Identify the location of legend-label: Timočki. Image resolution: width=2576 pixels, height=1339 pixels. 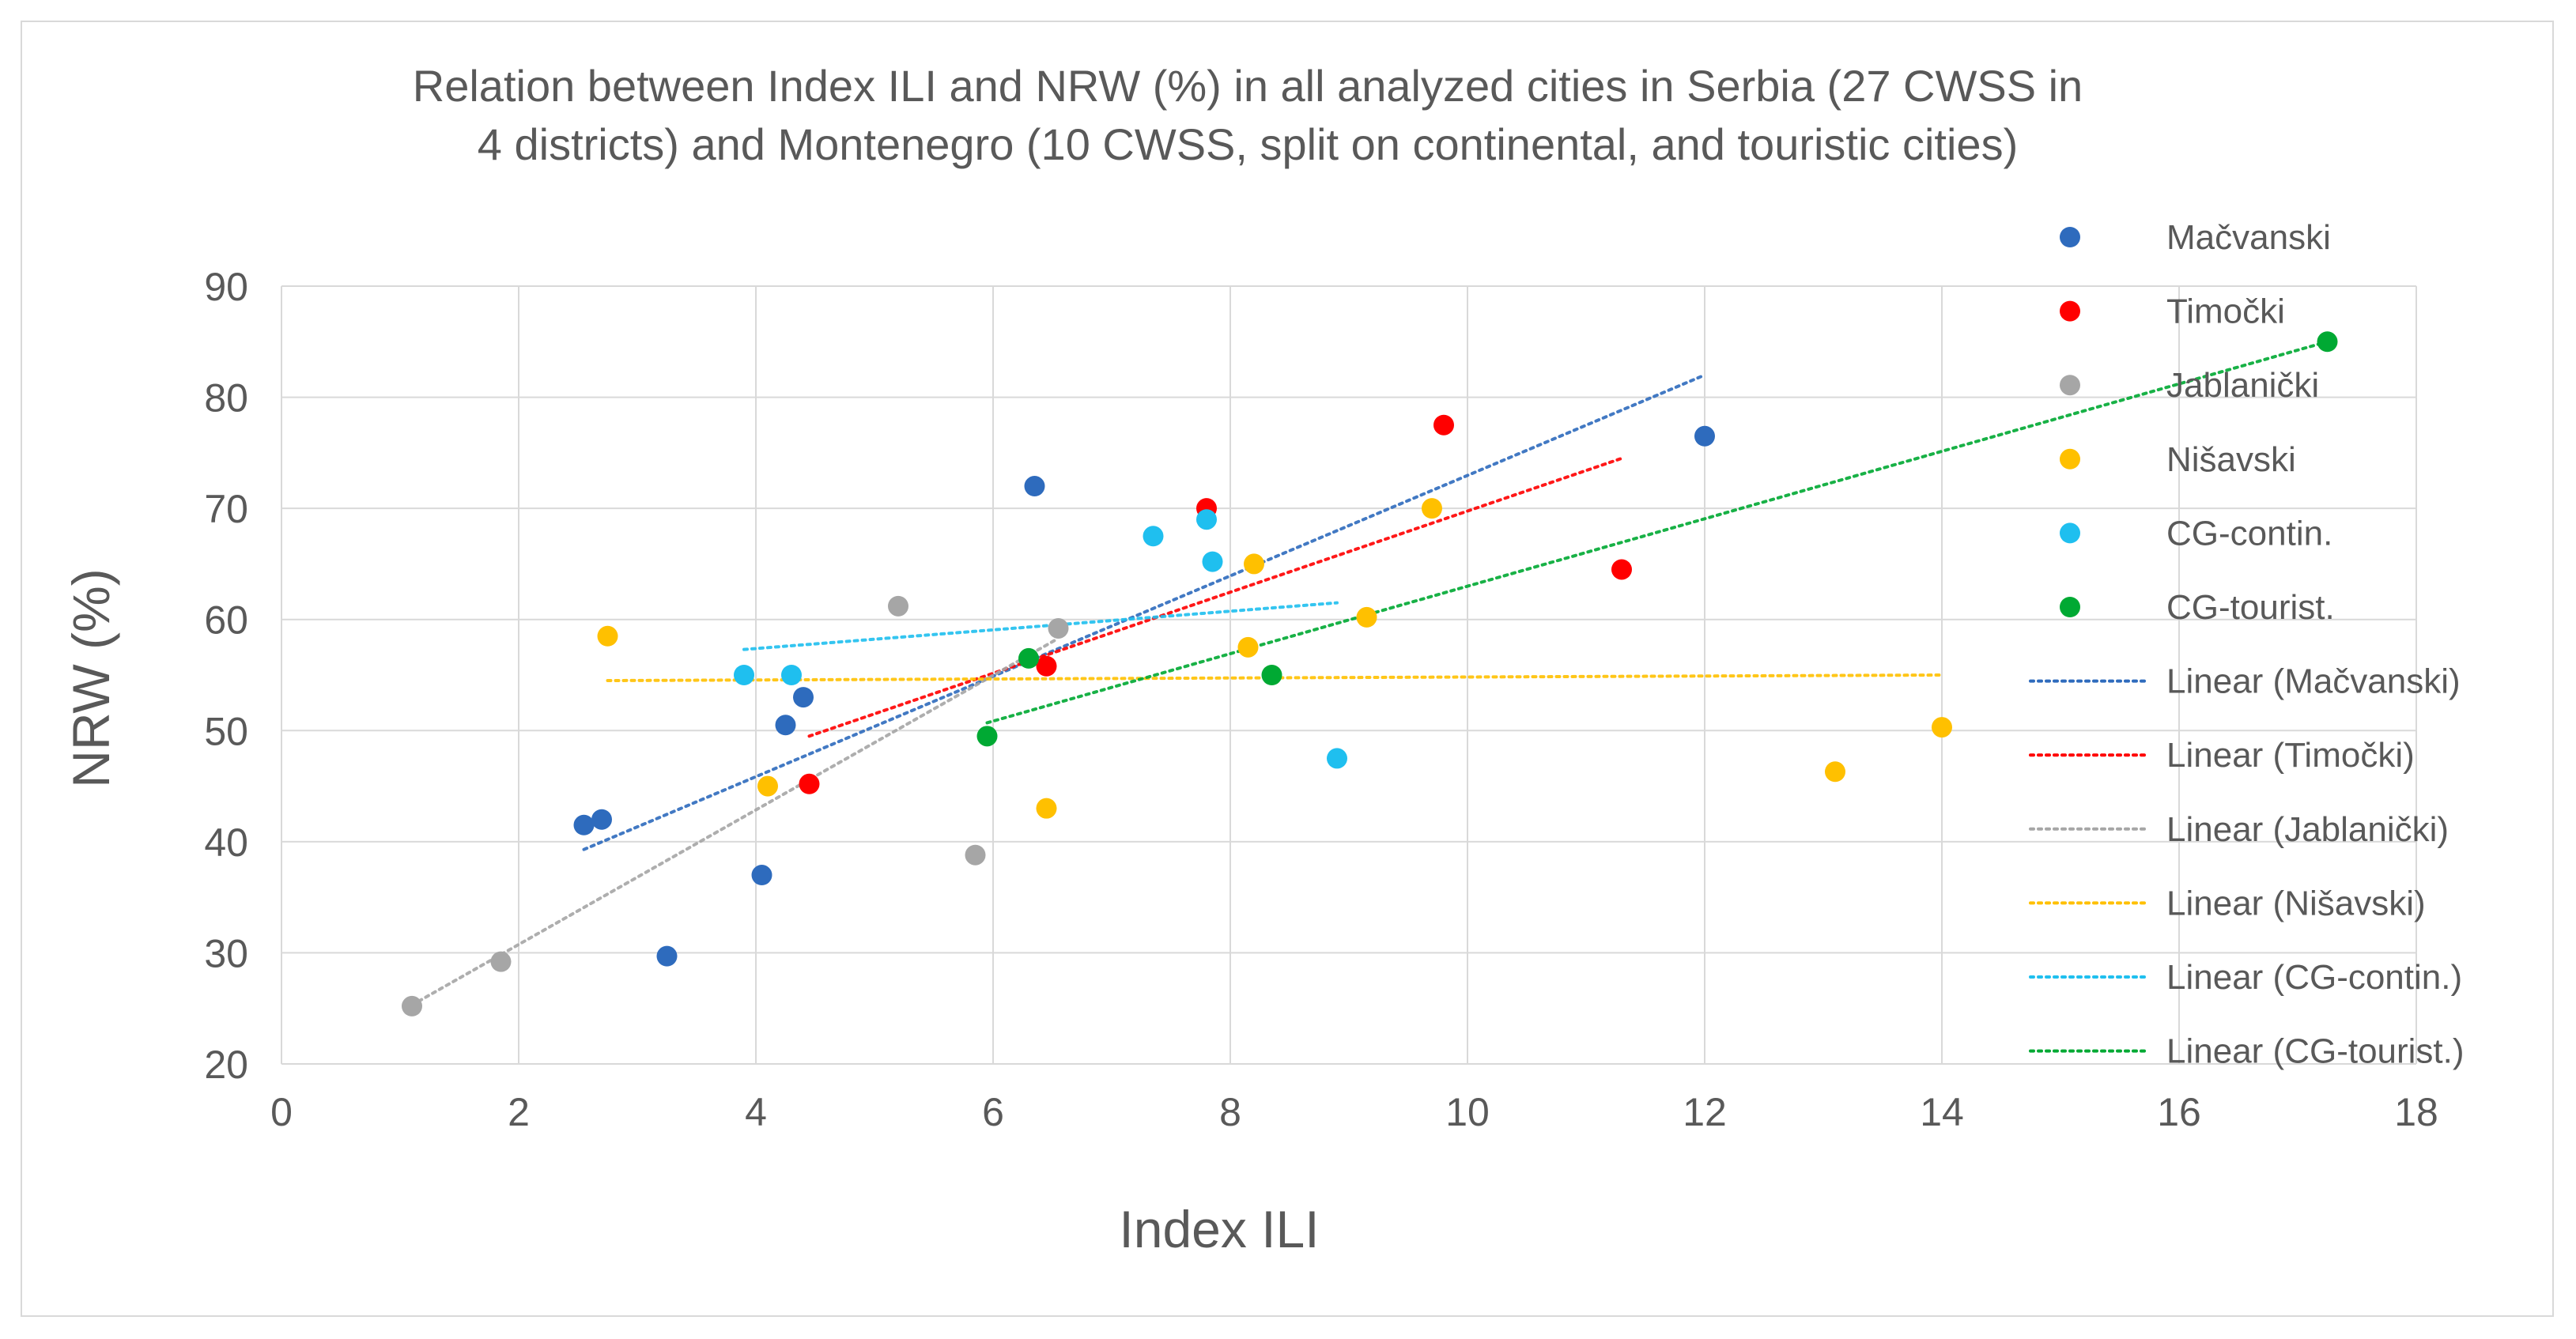
(2225, 311).